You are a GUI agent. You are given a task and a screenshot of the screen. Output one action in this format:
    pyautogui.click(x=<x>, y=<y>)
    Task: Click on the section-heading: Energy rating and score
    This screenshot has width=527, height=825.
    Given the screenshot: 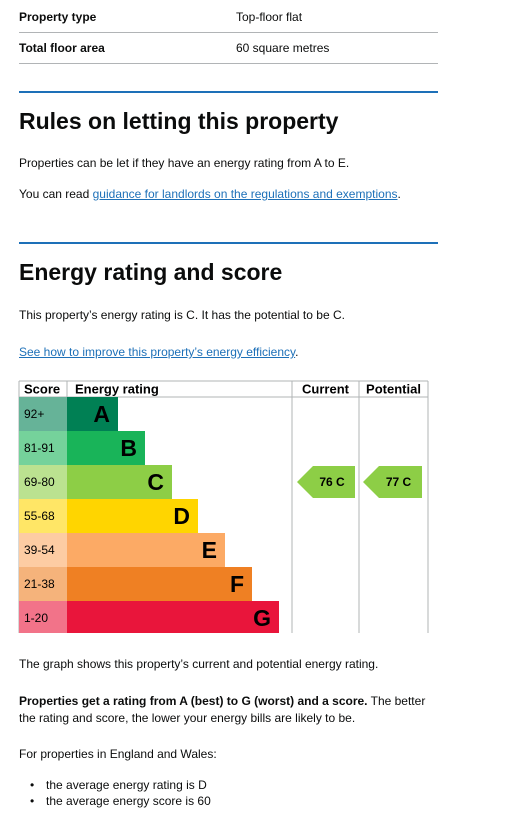 What is the action you would take?
    pyautogui.click(x=151, y=272)
    